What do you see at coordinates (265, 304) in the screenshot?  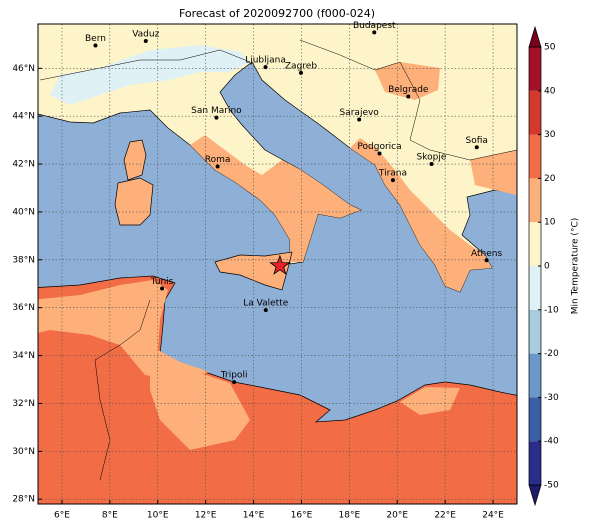 I see `city-label: La Valette` at bounding box center [265, 304].